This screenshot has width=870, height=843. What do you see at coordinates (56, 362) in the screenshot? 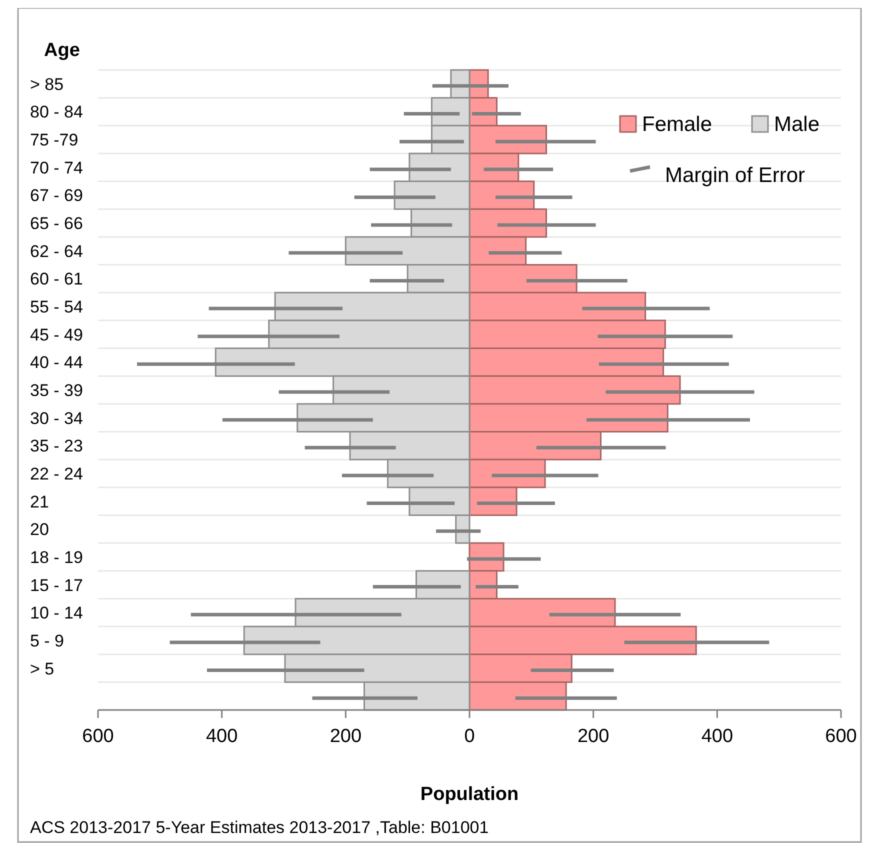
I see `y-tick-label: 40 - 44` at bounding box center [56, 362].